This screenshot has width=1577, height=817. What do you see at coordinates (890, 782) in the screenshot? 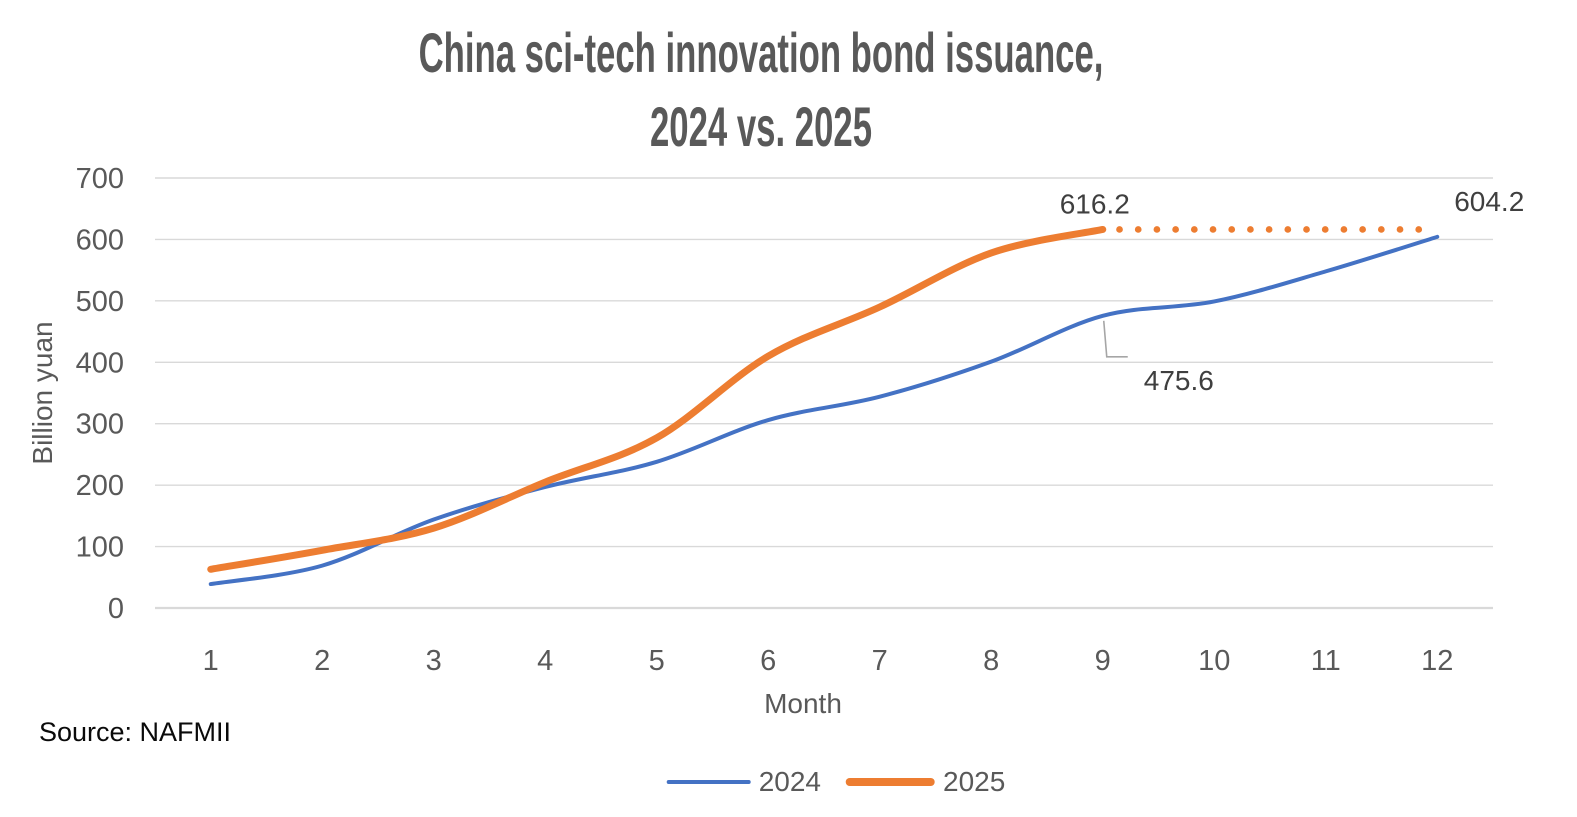
I see `legend-swatch-2025-line` at bounding box center [890, 782].